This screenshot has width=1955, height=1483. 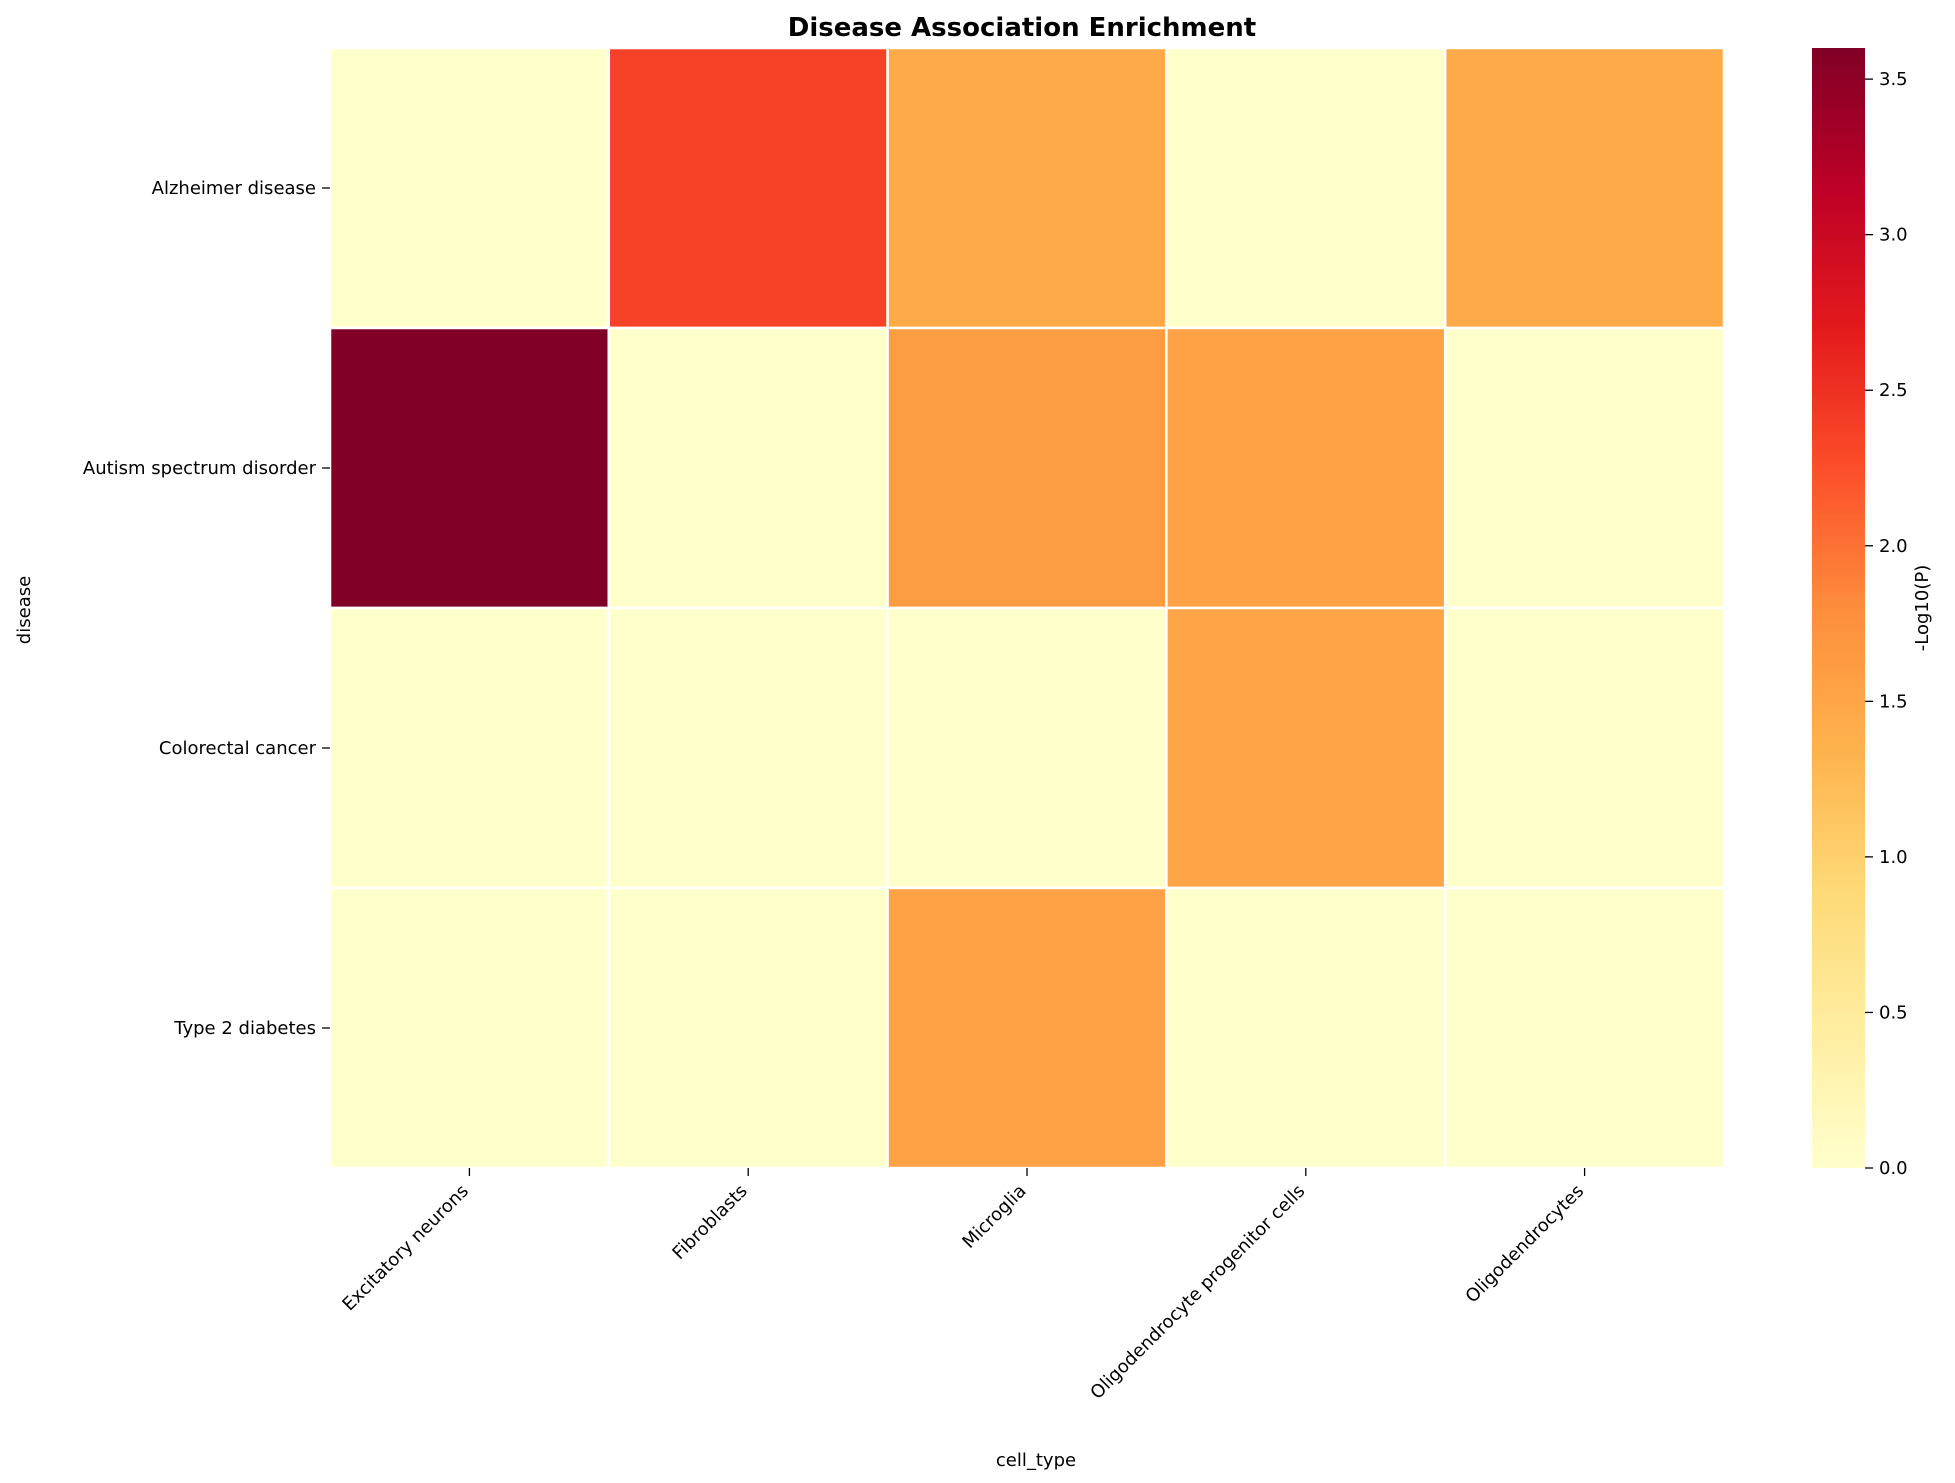 What do you see at coordinates (238, 748) in the screenshot?
I see `y-tick-label: Colorectal cancer` at bounding box center [238, 748].